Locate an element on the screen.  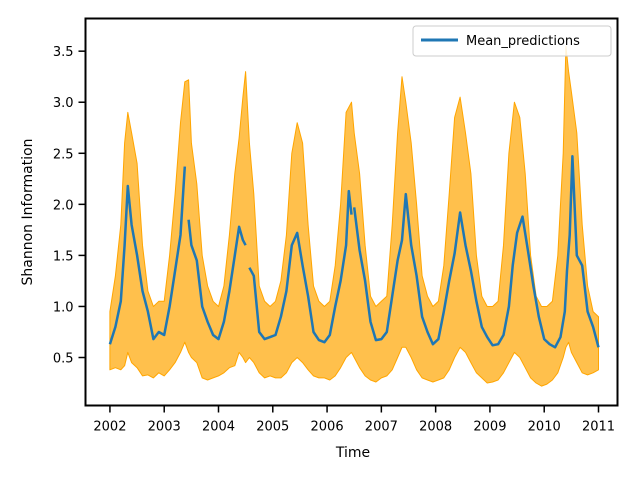
y-tick-label: 2.5 is located at coordinates (63, 154).